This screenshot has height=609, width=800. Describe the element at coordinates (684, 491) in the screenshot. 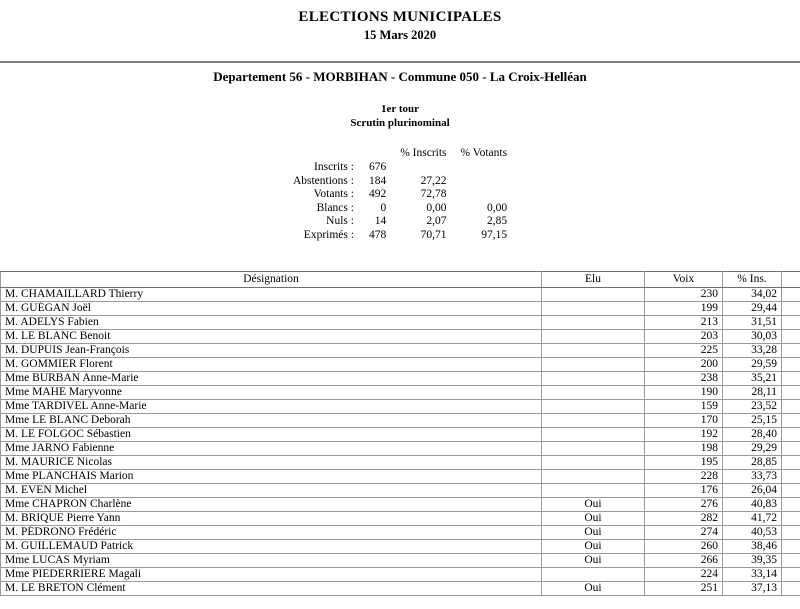

I see `cell-voix: 176` at that location.